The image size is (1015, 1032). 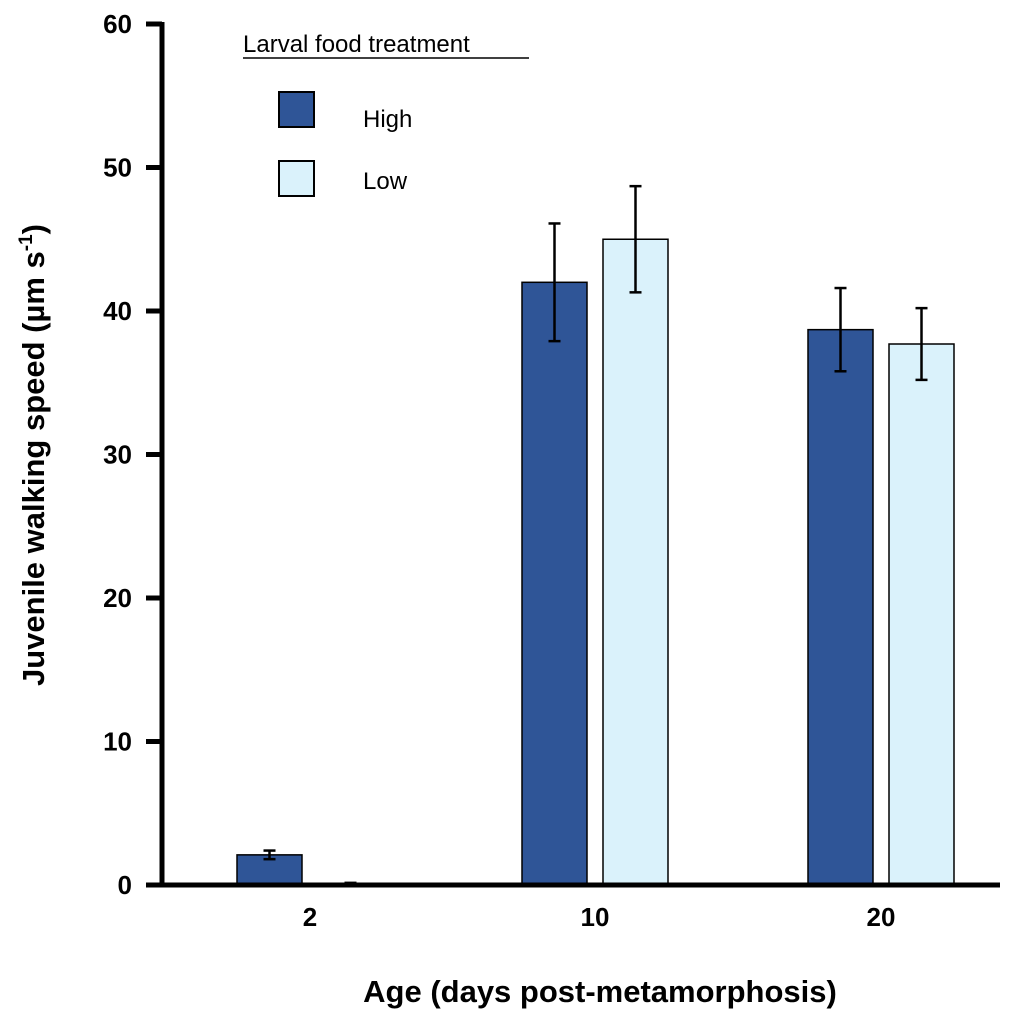 What do you see at coordinates (117, 455) in the screenshot?
I see `y-tick-label: 30` at bounding box center [117, 455].